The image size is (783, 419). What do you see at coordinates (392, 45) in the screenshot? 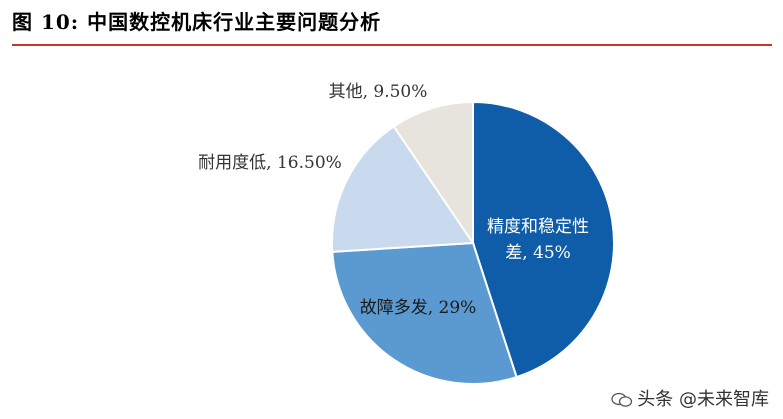
I see `title-divider` at bounding box center [392, 45].